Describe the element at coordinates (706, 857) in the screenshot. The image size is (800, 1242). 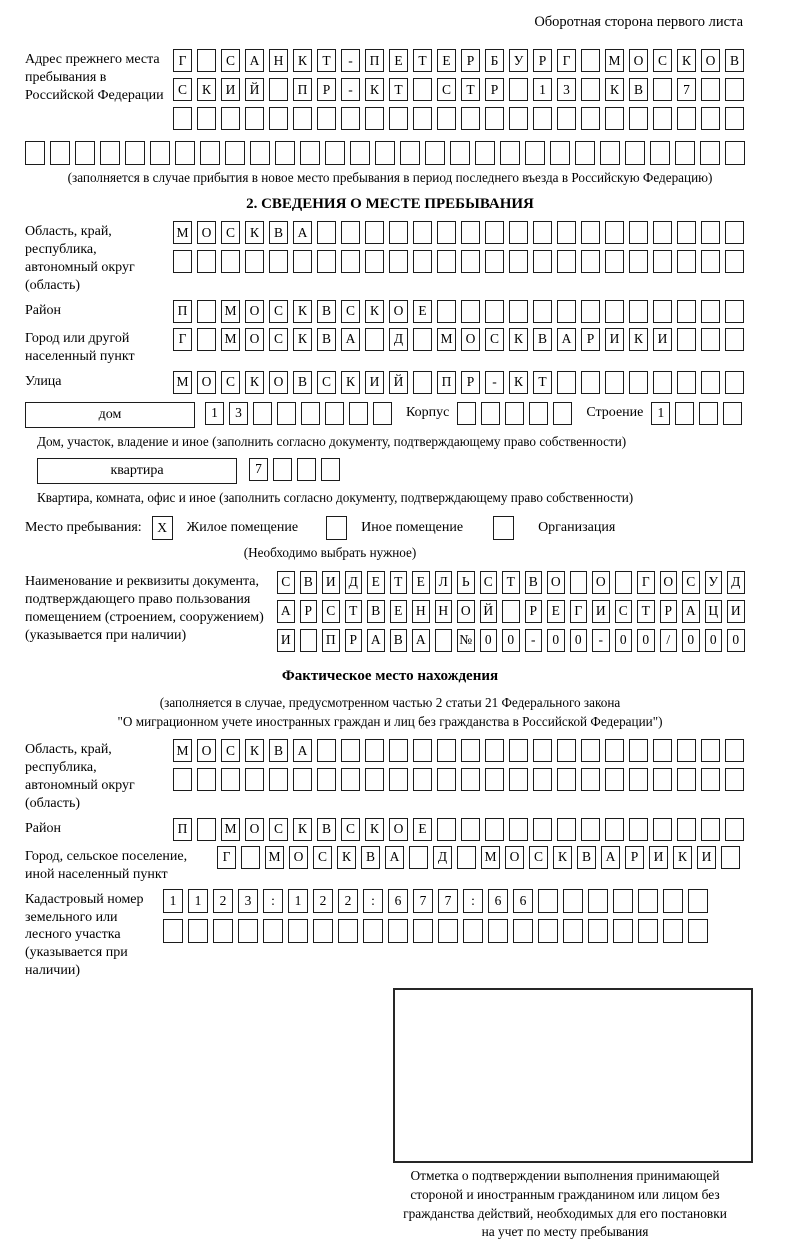
I see `char-cell: И` at that location.